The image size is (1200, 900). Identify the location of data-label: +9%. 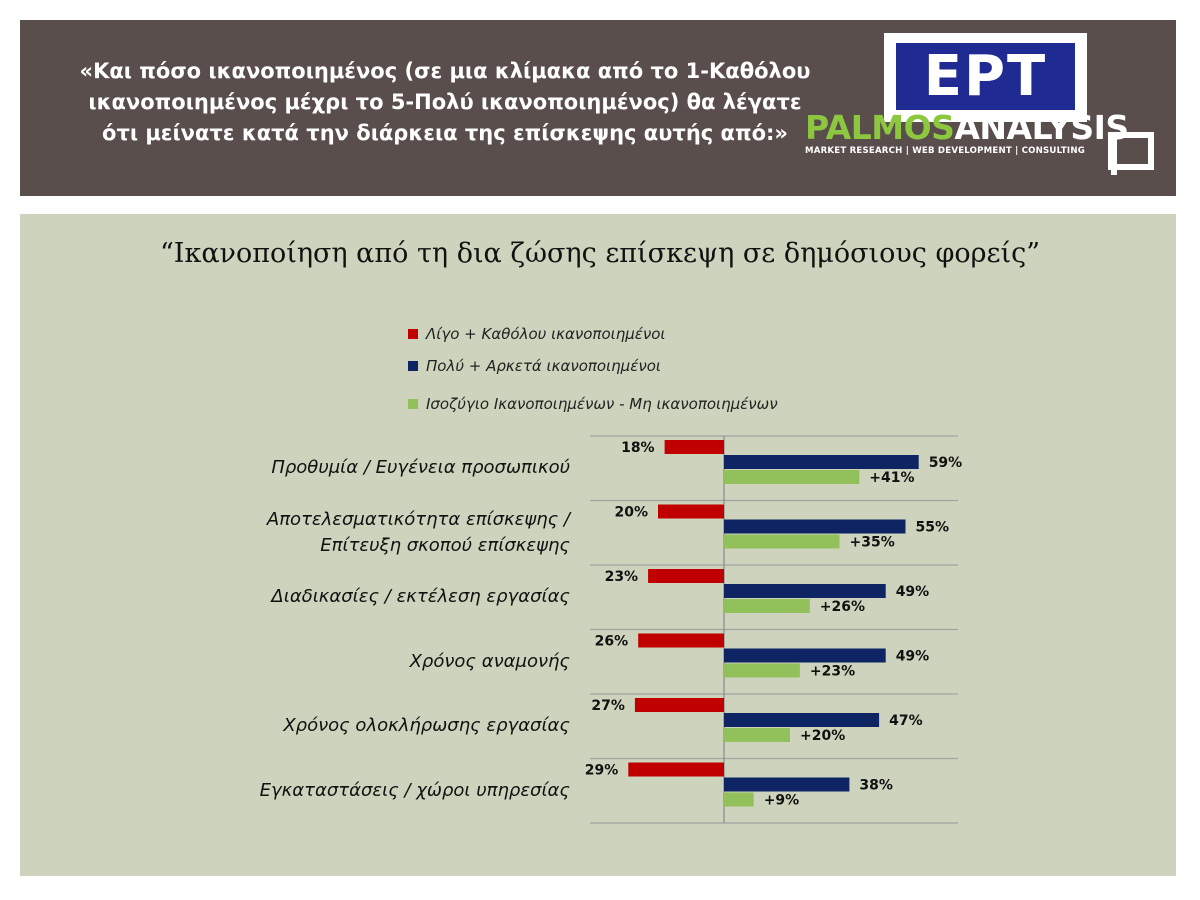
(782, 801).